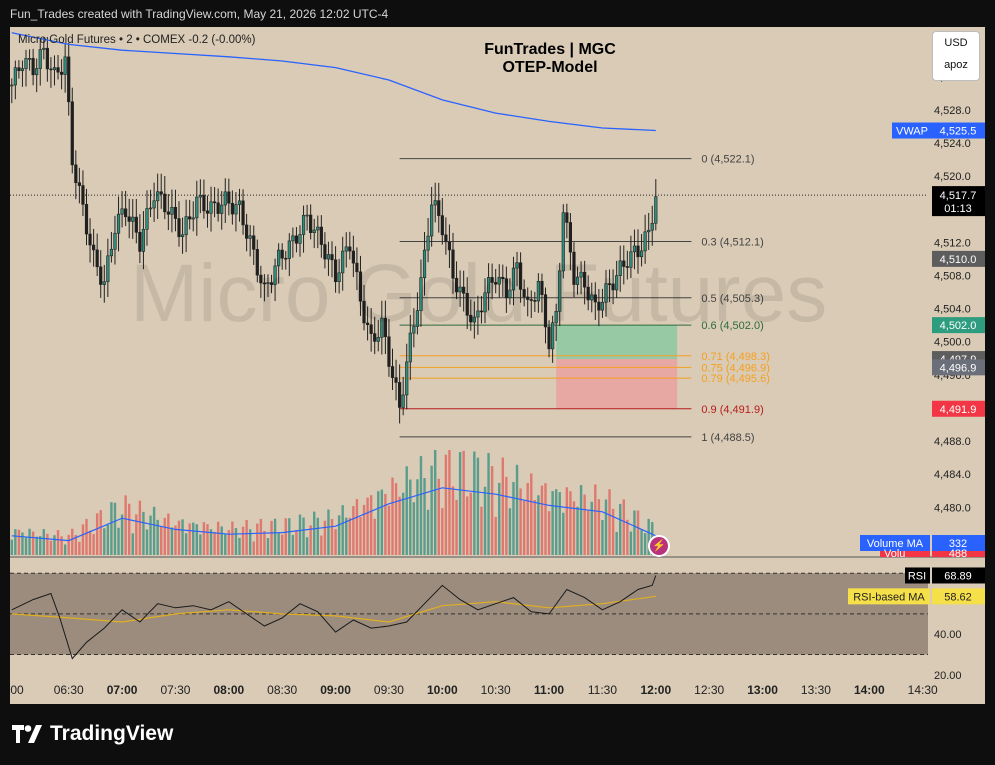  What do you see at coordinates (958, 410) in the screenshot?
I see `price-label-text-4: 4,491.9` at bounding box center [958, 410].